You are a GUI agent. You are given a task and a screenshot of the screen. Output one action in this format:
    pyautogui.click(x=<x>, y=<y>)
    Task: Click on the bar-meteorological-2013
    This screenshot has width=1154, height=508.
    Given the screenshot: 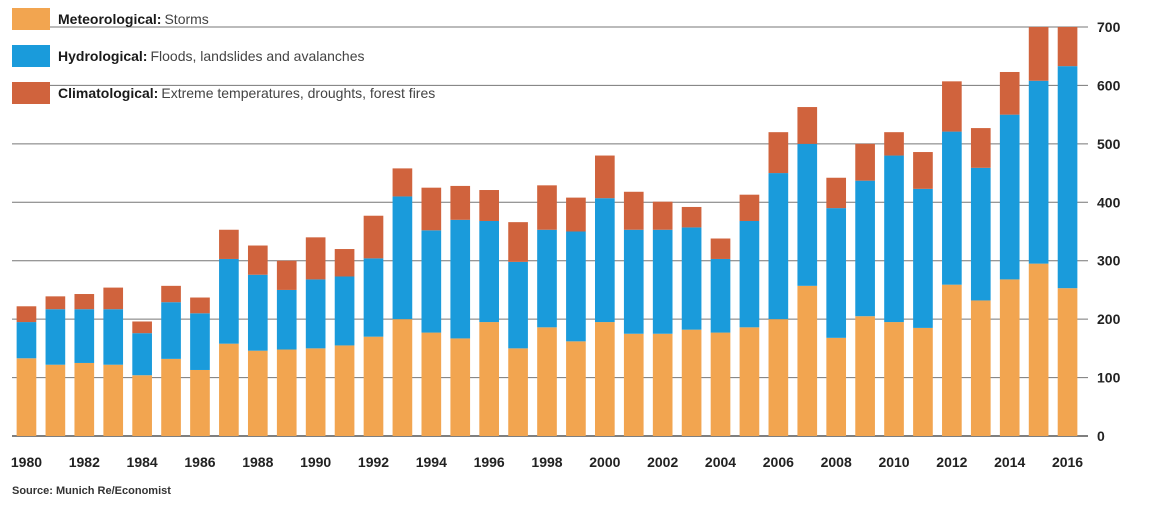 What is the action you would take?
    pyautogui.click(x=980, y=368)
    